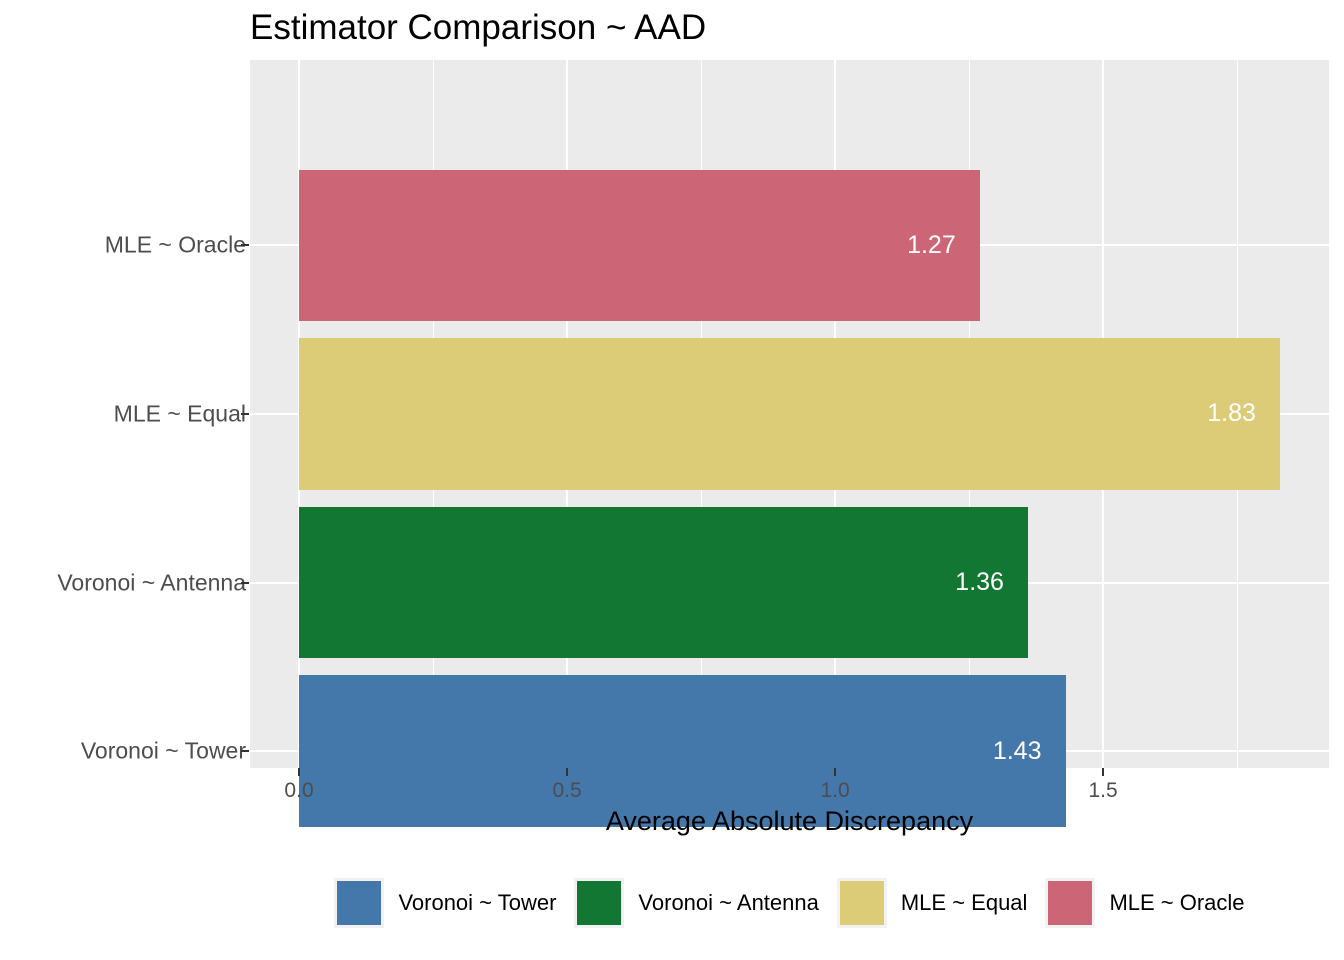  Describe the element at coordinates (1103, 772) in the screenshot. I see `x-tick-mark-1.5` at that location.